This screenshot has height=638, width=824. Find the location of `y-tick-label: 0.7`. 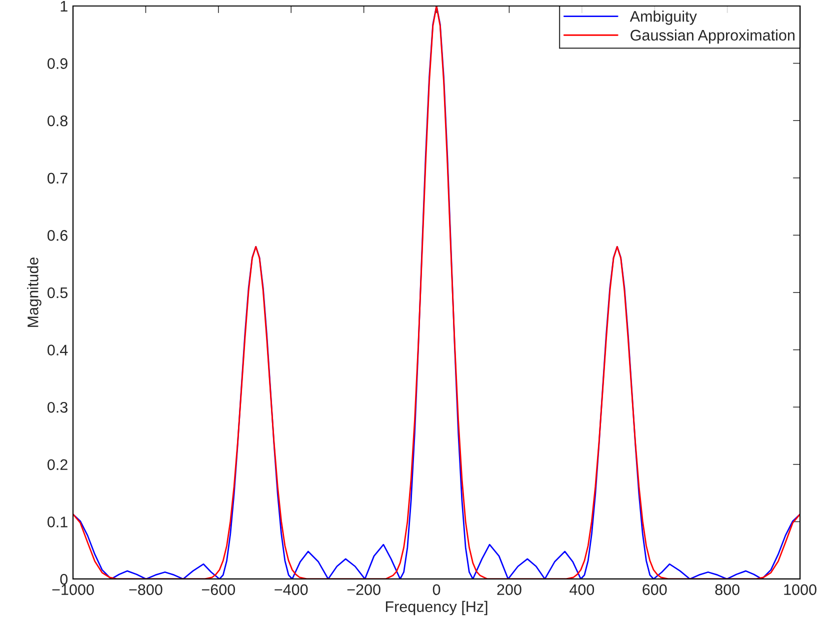

y-tick-label: 0.7 is located at coordinates (58, 178).